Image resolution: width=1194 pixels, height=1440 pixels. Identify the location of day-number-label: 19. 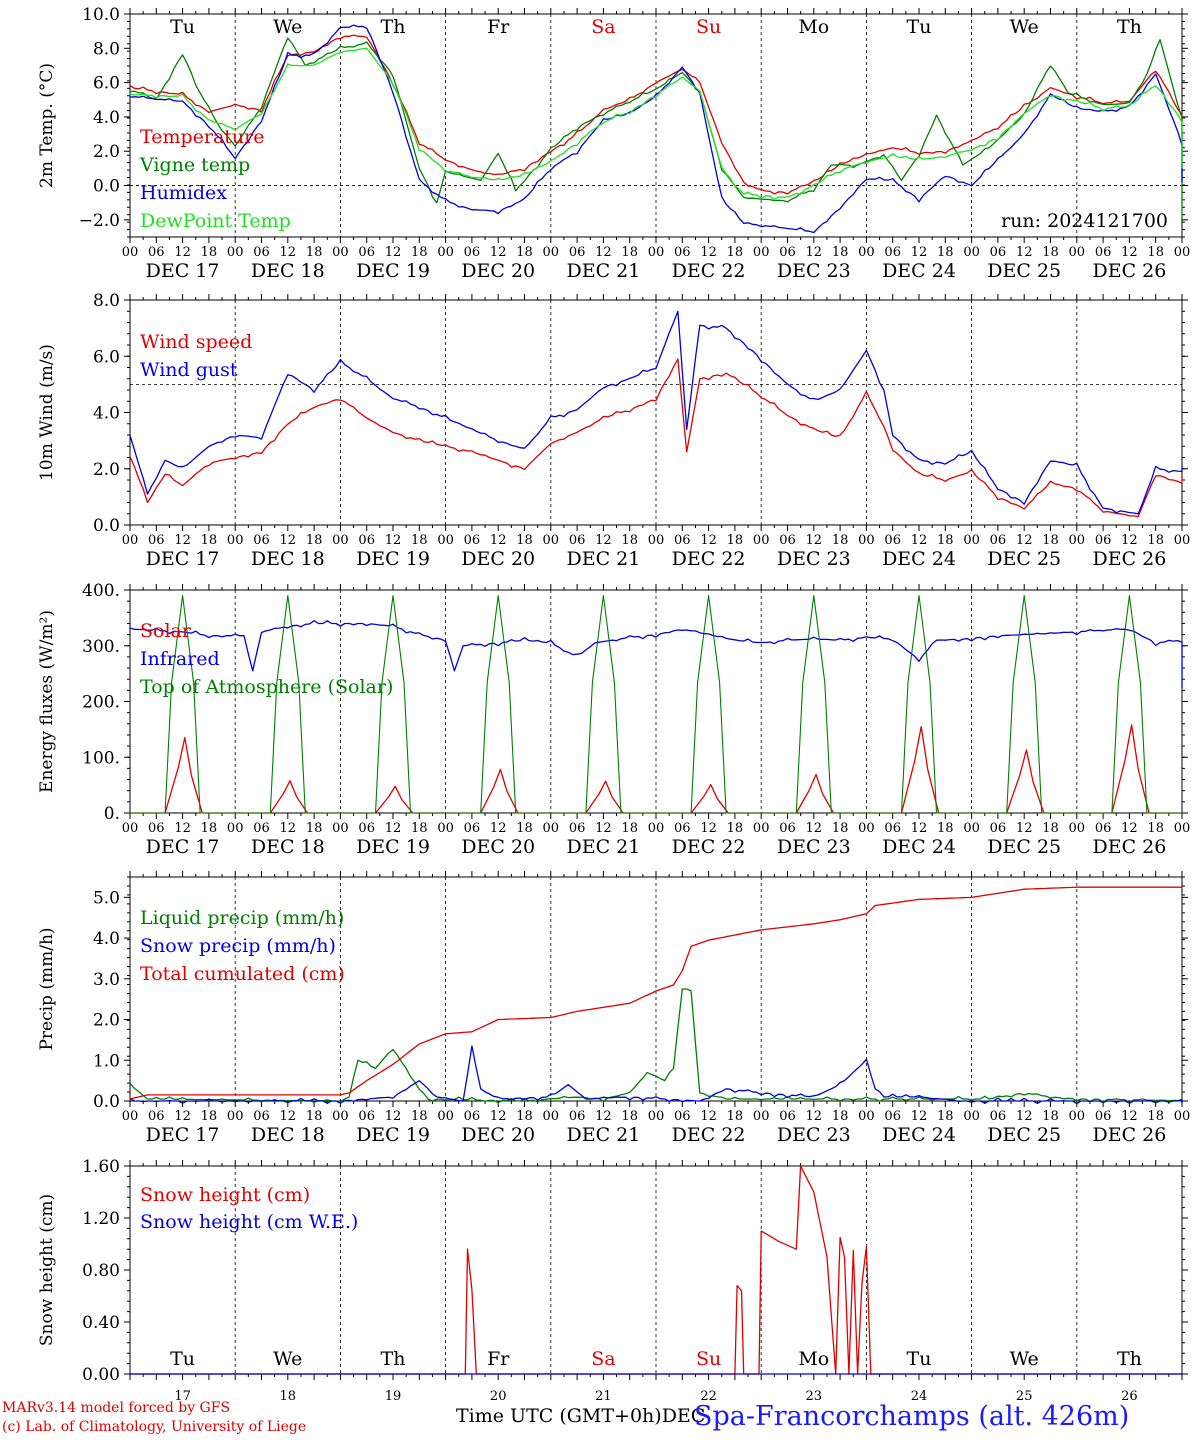
(393, 1396).